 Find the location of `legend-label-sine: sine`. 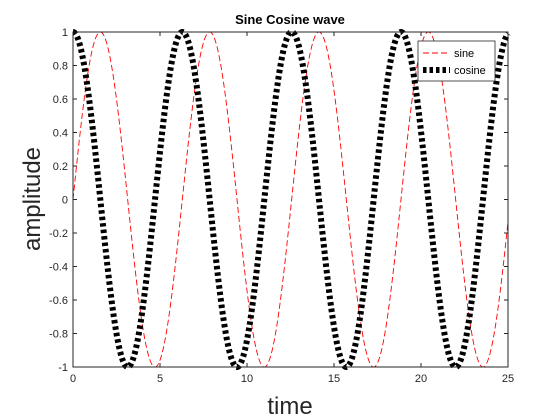

legend-label-sine: sine is located at coordinates (464, 54).